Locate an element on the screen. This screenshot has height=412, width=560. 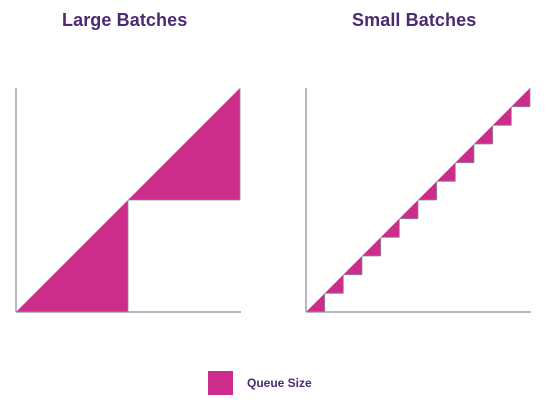
legend: Queue Size is located at coordinates (260, 383).